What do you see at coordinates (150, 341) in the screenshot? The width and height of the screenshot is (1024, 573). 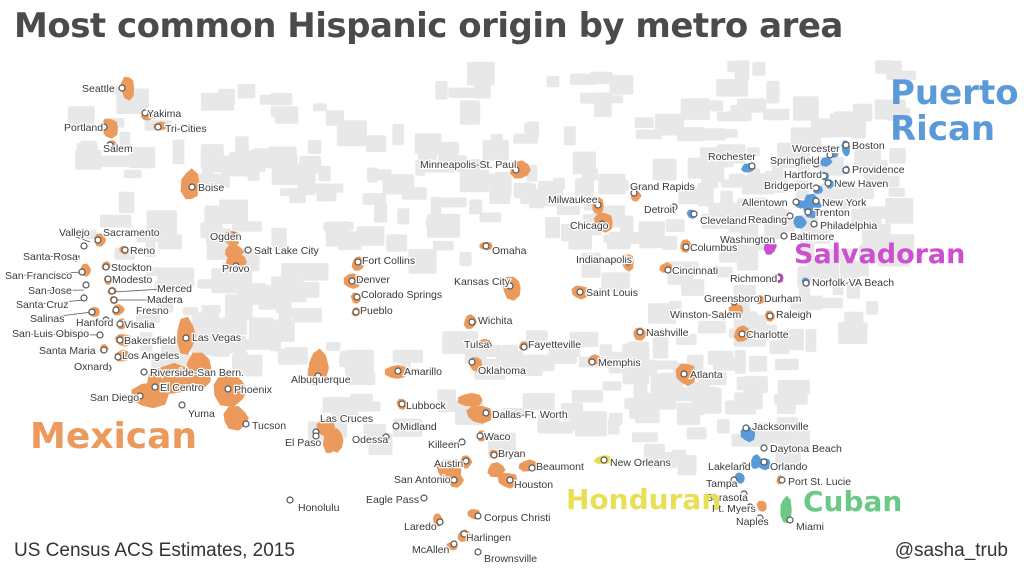 I see `metro-label-bakersfield: Bakersfield` at bounding box center [150, 341].